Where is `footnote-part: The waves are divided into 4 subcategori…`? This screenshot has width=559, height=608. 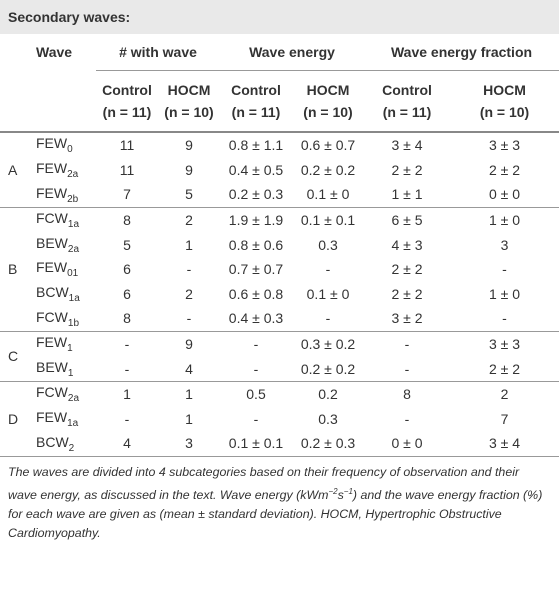
footnote-part: The waves are divided into 4 subcategori… is located at coordinates (264, 483).